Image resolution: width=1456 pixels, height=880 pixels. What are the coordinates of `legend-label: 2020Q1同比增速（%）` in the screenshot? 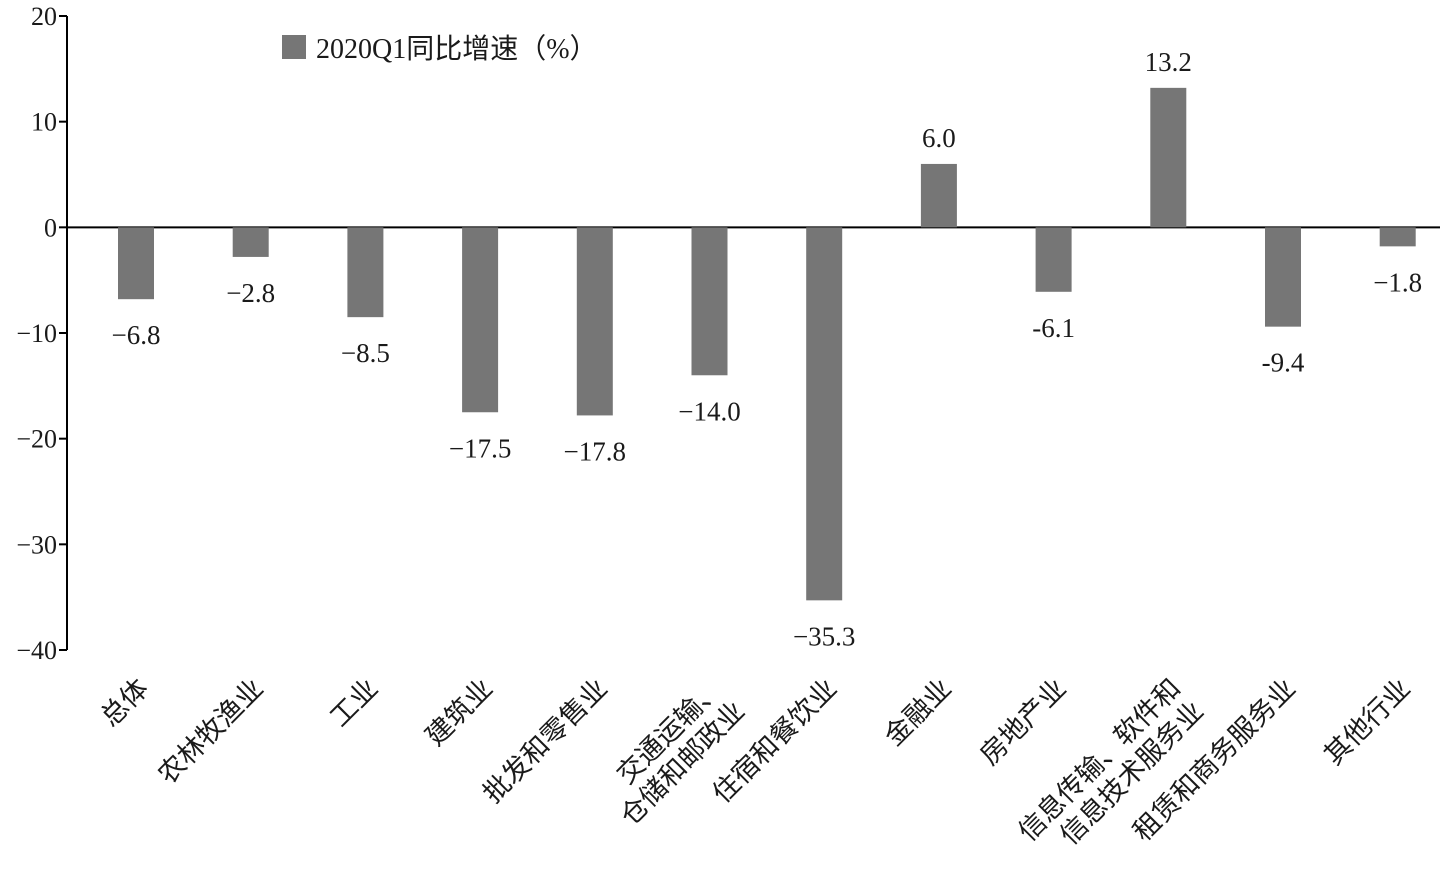 It's located at (457, 49).